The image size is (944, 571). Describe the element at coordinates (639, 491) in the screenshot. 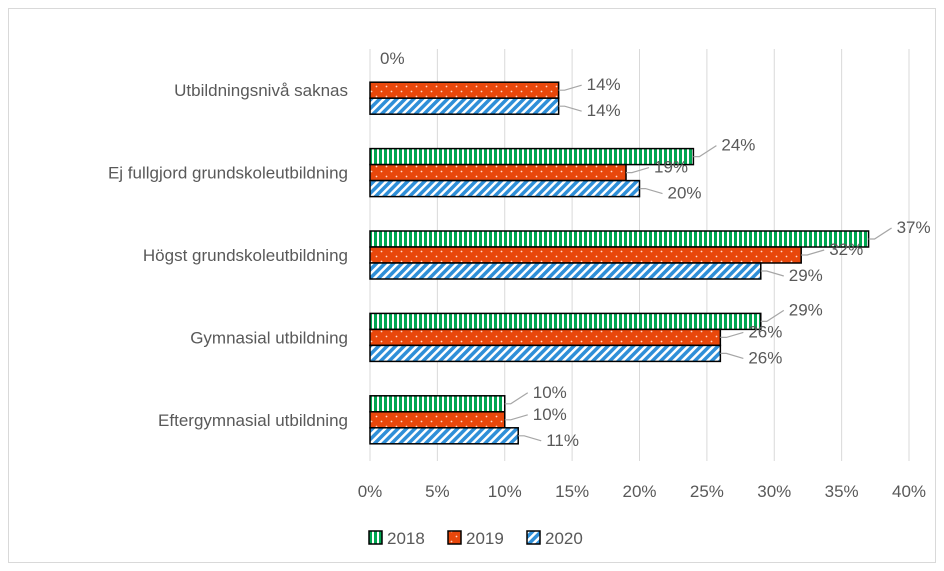

I see `x-tick-label: 20%` at that location.